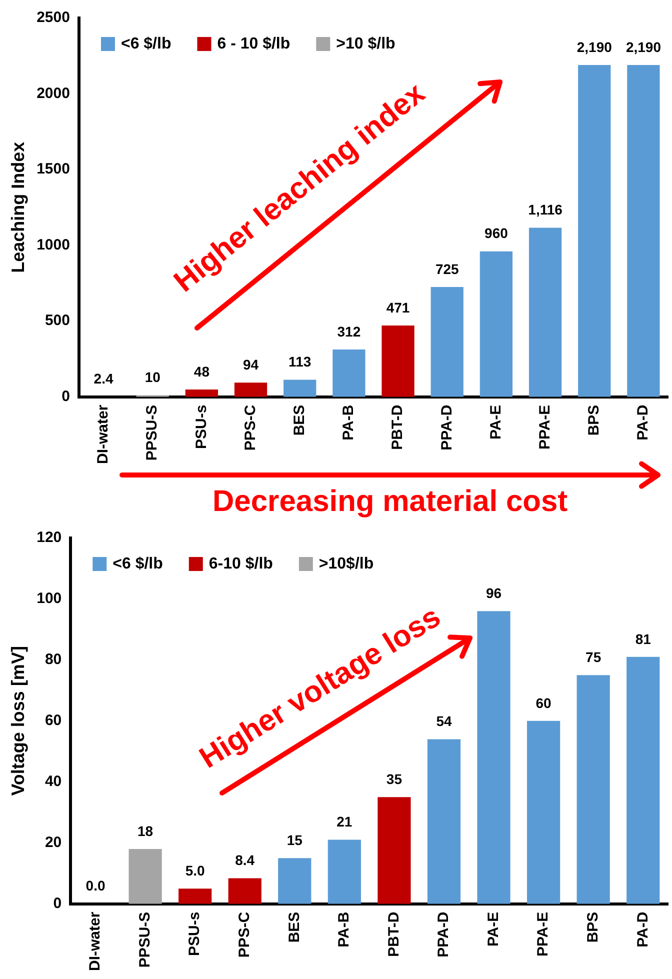  Describe the element at coordinates (49, 599) in the screenshot. I see `y-tick-label: 100` at that location.